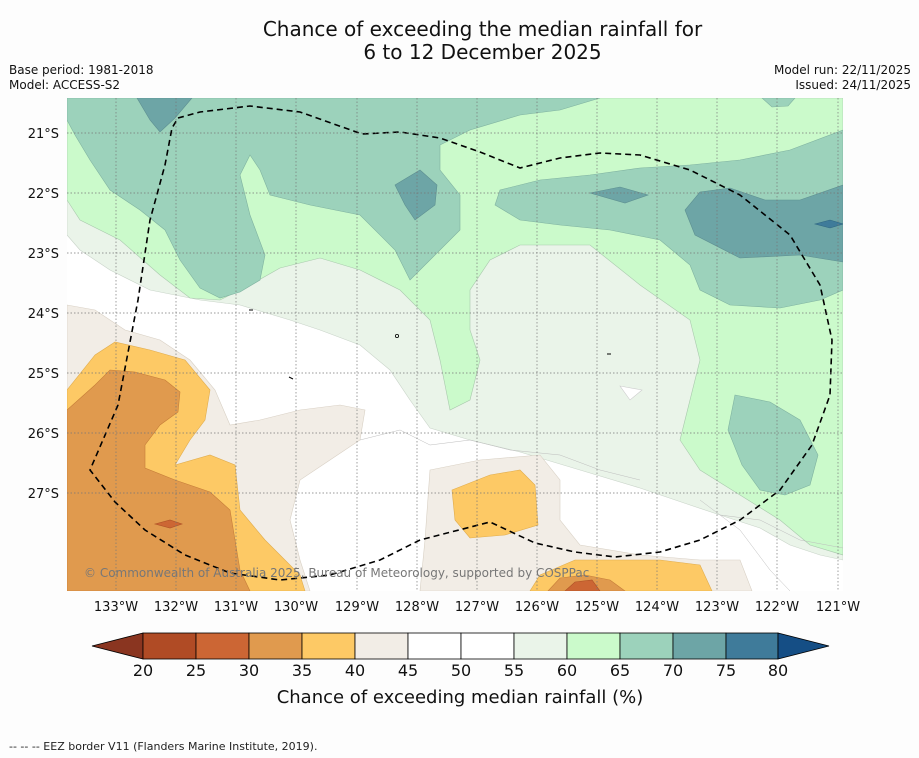  Describe the element at coordinates (43, 194) in the screenshot. I see `lat-label: 22°S` at that location.